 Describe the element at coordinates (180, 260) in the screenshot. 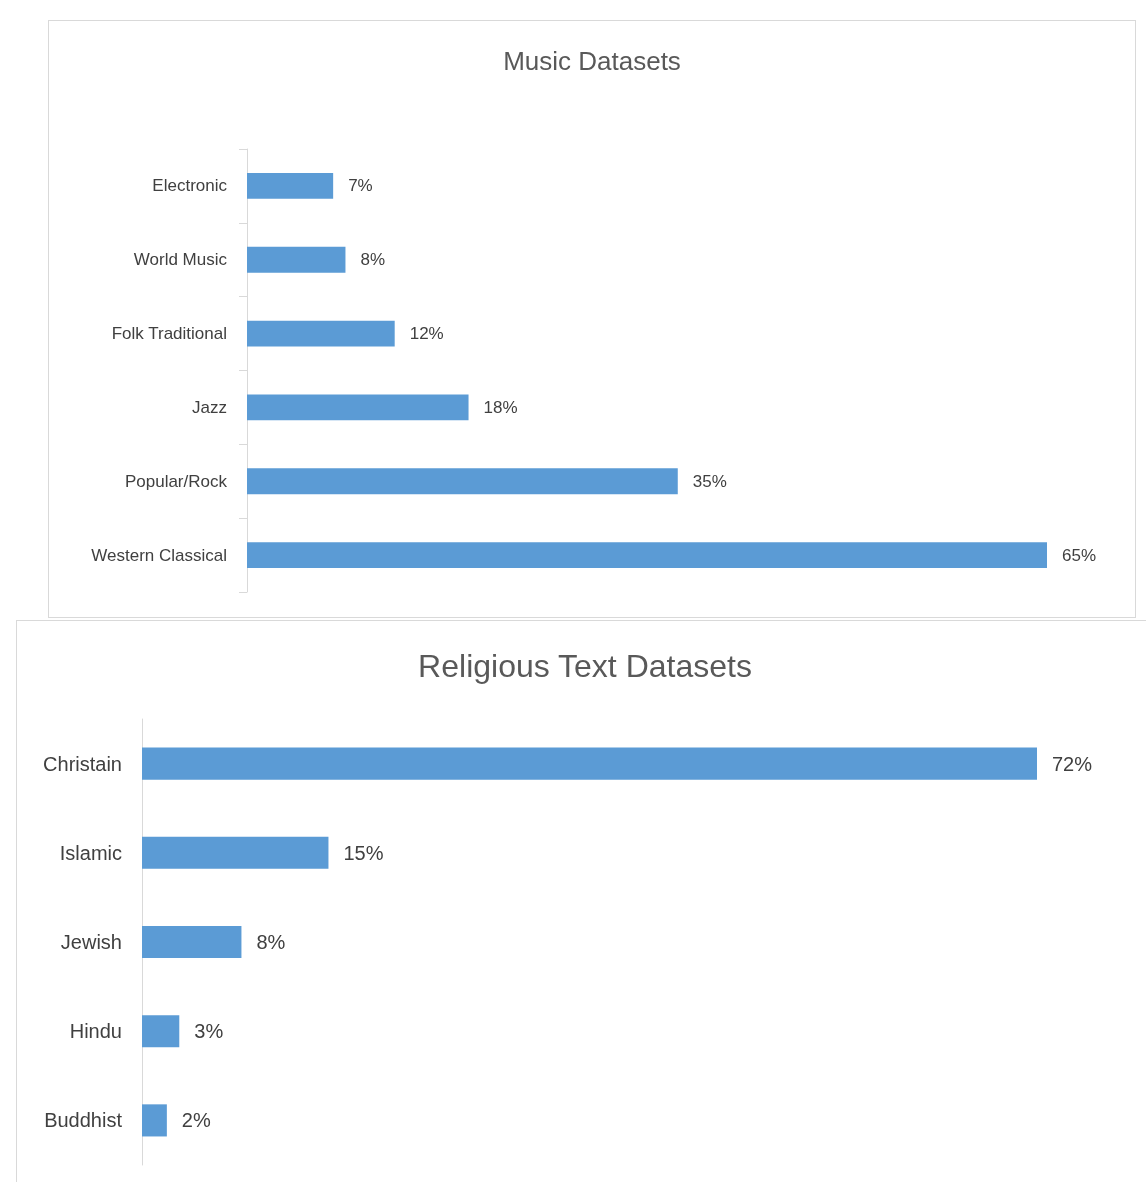

I see `y-tick-label: World Music` at that location.